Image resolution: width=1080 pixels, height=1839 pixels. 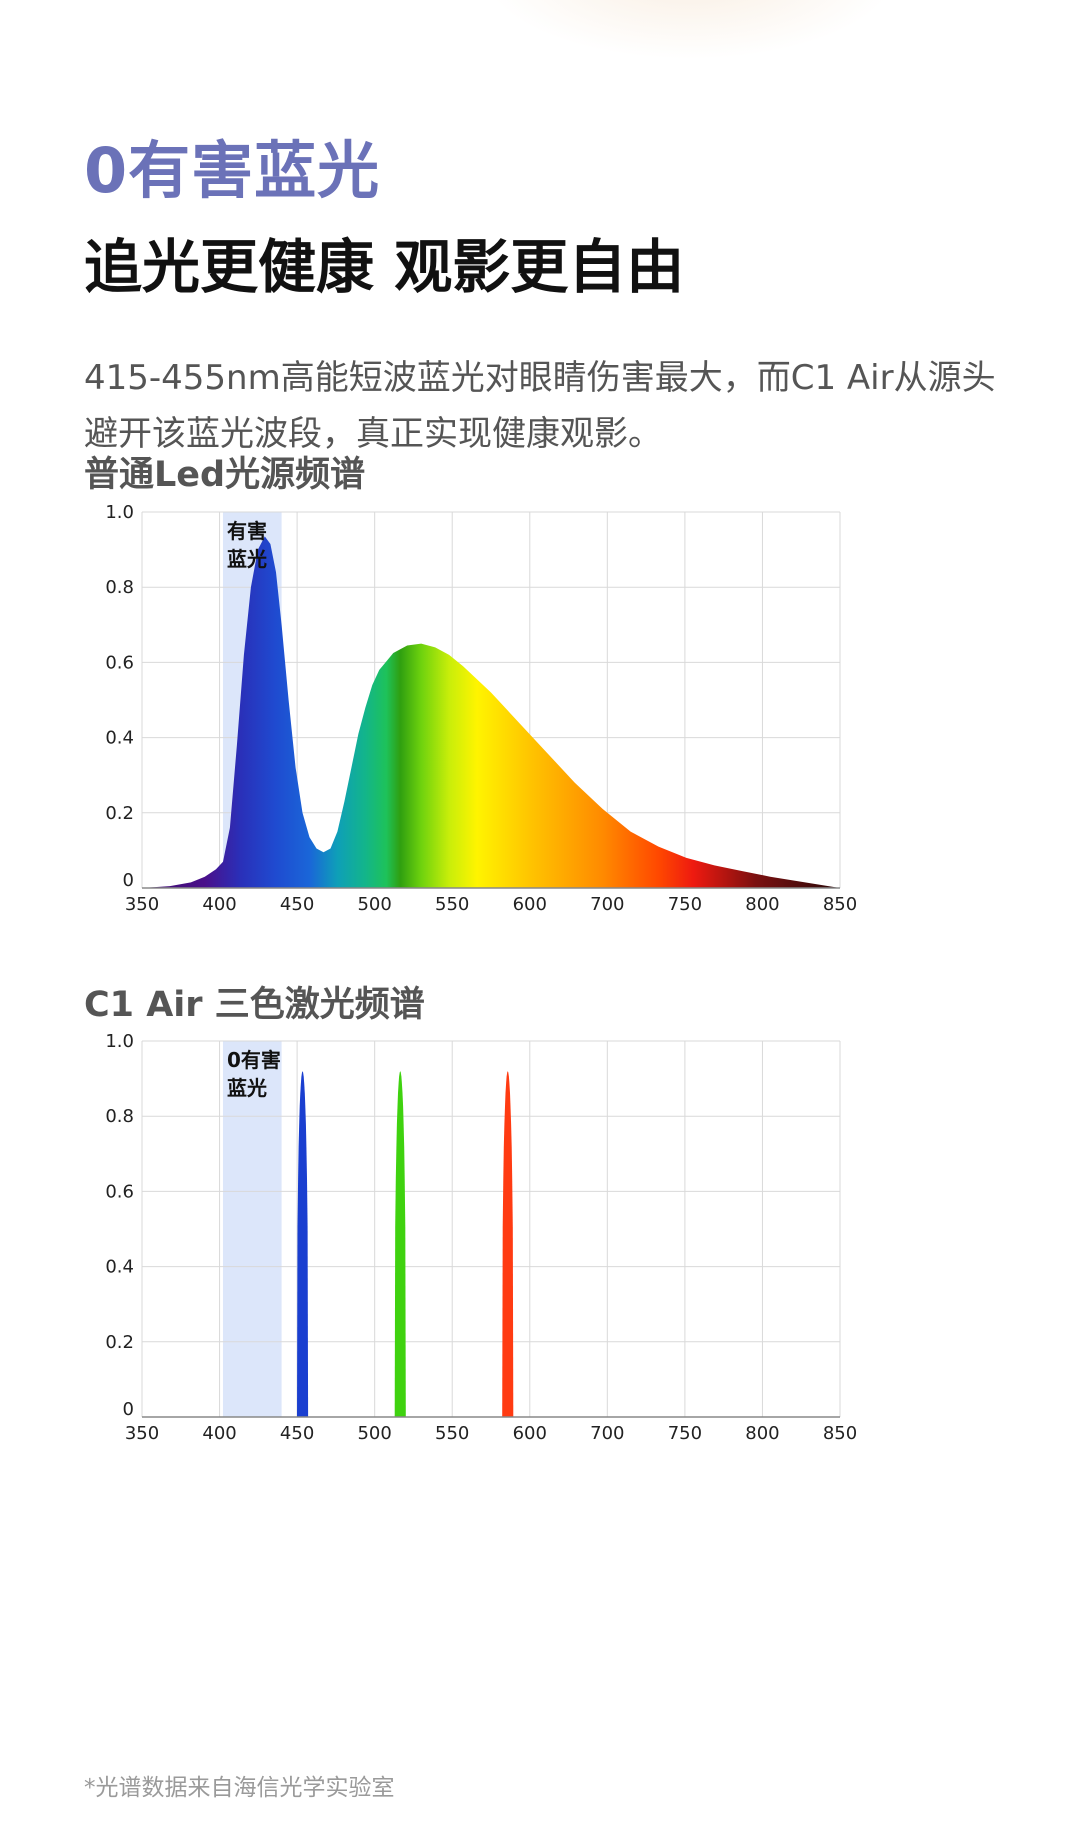 What do you see at coordinates (384, 267) in the screenshot?
I see `subheadline: 追光更健康 观影更自由` at bounding box center [384, 267].